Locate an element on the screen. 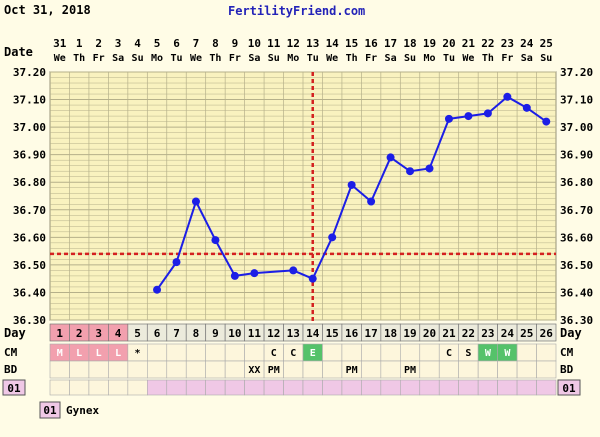  y-tick-label-right: 36.40 is located at coordinates (576, 292).